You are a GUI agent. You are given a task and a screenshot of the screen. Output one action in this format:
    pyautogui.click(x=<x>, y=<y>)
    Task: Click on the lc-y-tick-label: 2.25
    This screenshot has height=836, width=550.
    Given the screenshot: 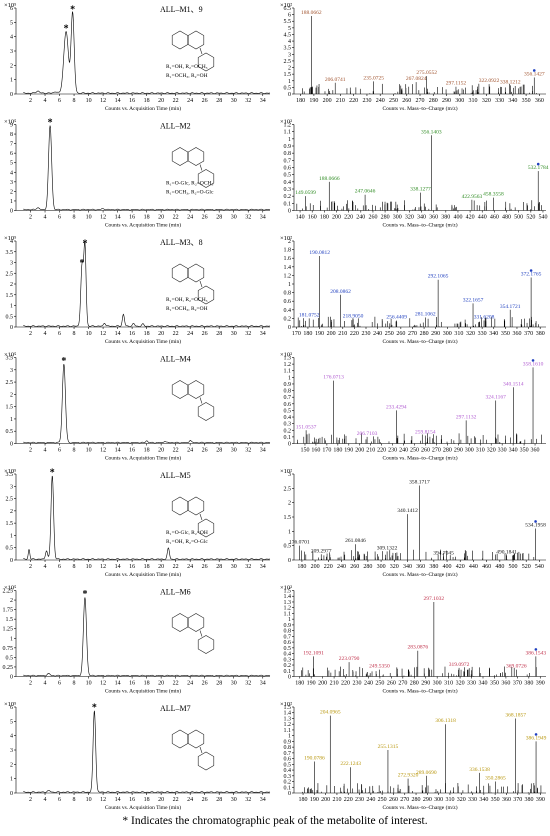 What is the action you would take?
    pyautogui.click(x=8, y=592)
    